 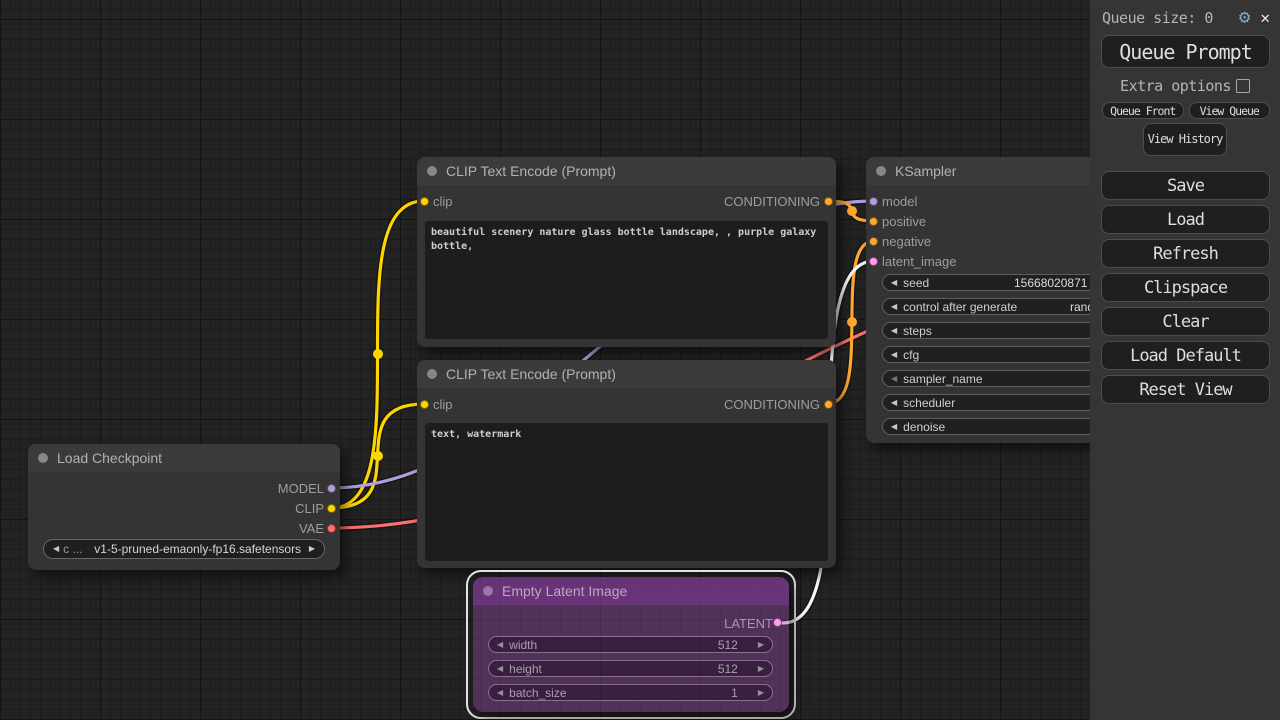 I want to click on view-history-button: View History, so click(x=1185, y=139).